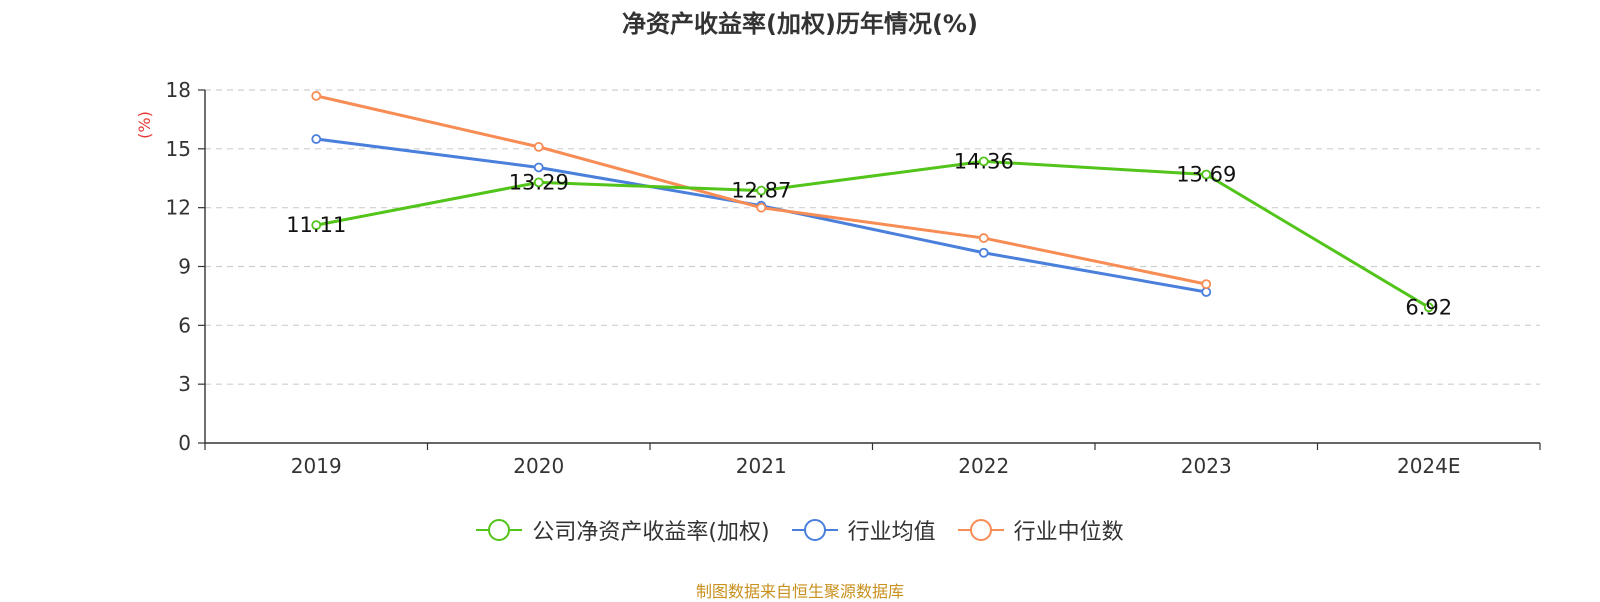 The height and width of the screenshot is (602, 1600). Describe the element at coordinates (983, 466) in the screenshot. I see `x-tick-label: 2022` at that location.